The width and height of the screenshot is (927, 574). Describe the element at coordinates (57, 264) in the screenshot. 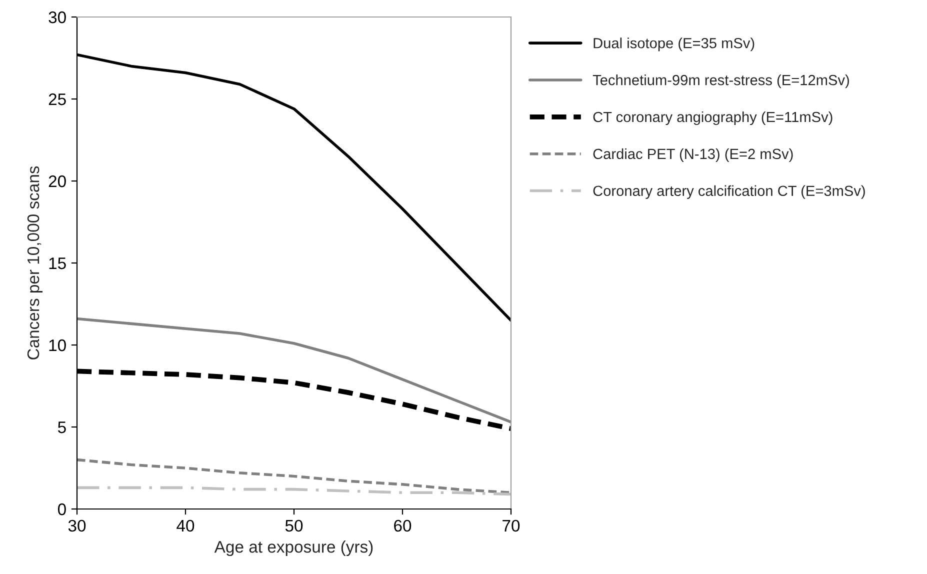

I see `y-tick-label: 15` at that location.